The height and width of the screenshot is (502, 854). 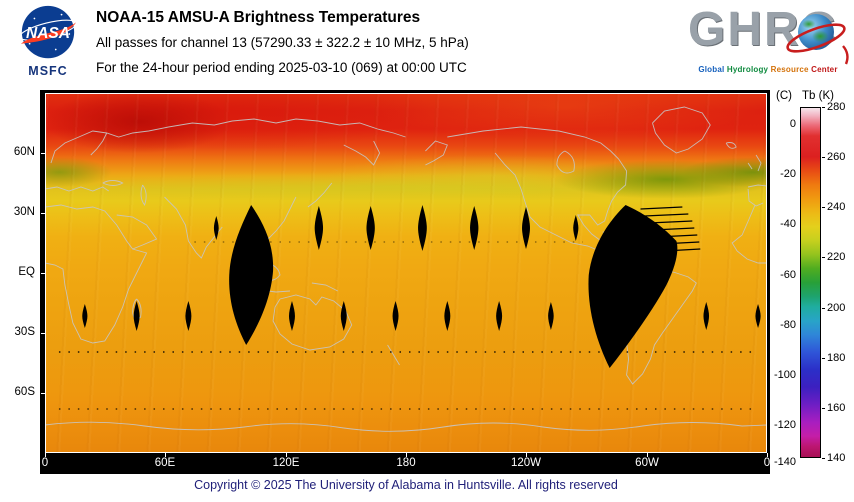 I want to click on ghrc-subtitle: Global Hydrology Resource Center, so click(x=768, y=69).